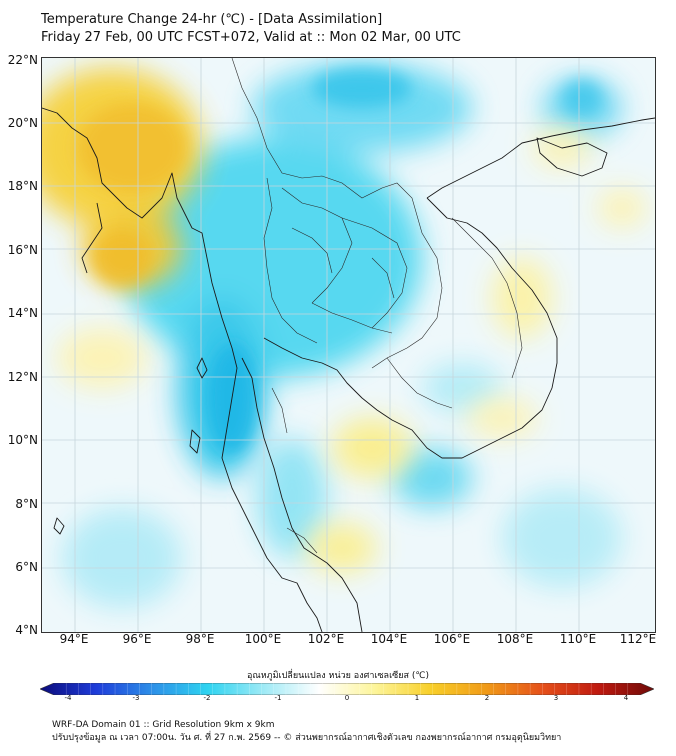  What do you see at coordinates (74, 639) in the screenshot?
I see `lon-tick: 94°E` at bounding box center [74, 639].